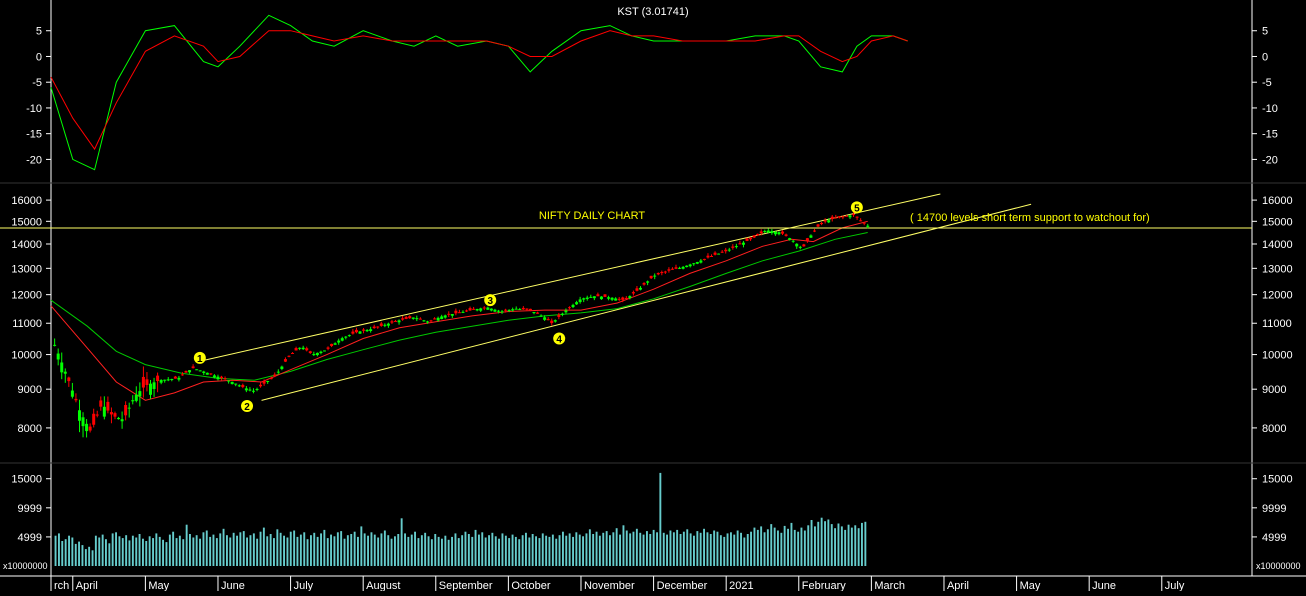  I want to click on month-label: August, so click(383, 585).